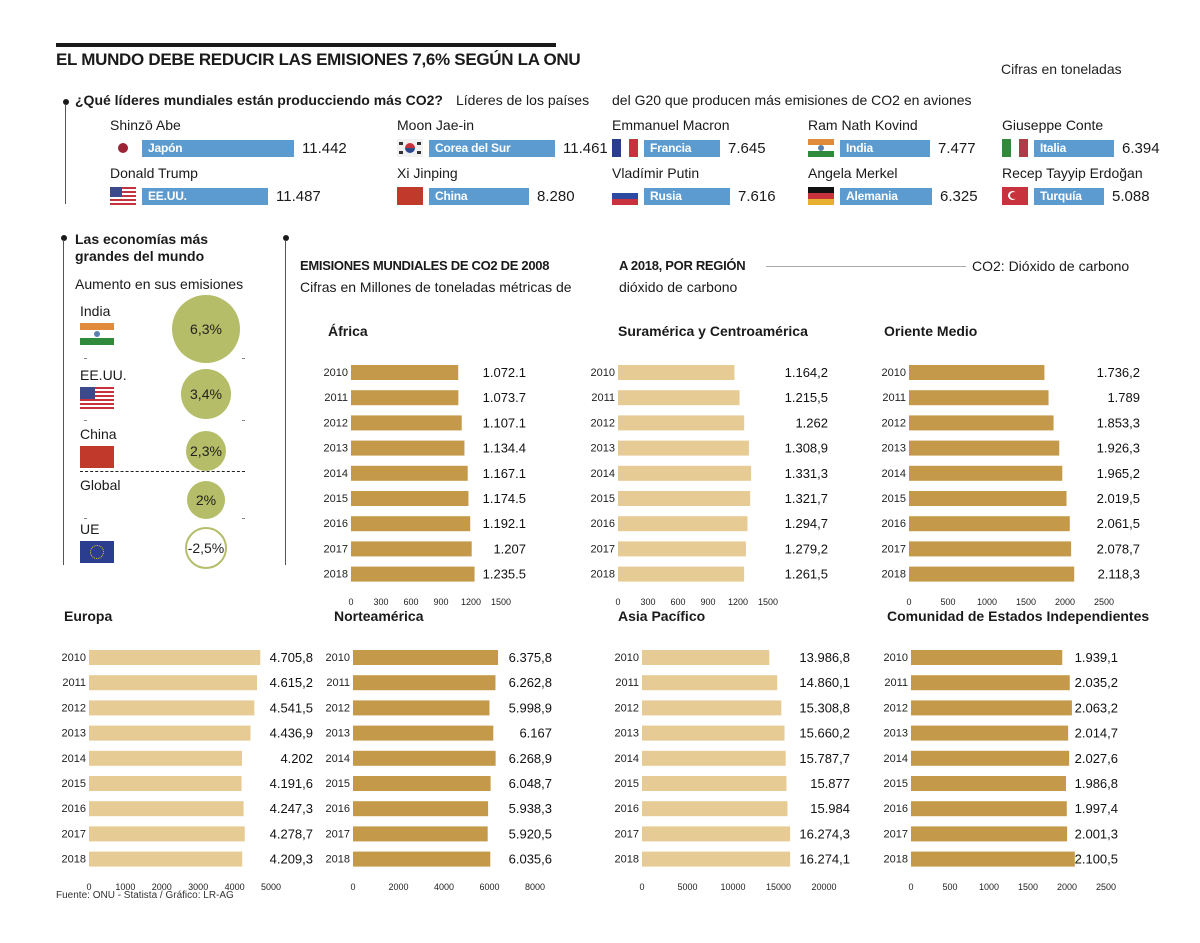 Image resolution: width=1200 pixels, height=943 pixels. What do you see at coordinates (66, 102) in the screenshot?
I see `bullet-icon` at bounding box center [66, 102].